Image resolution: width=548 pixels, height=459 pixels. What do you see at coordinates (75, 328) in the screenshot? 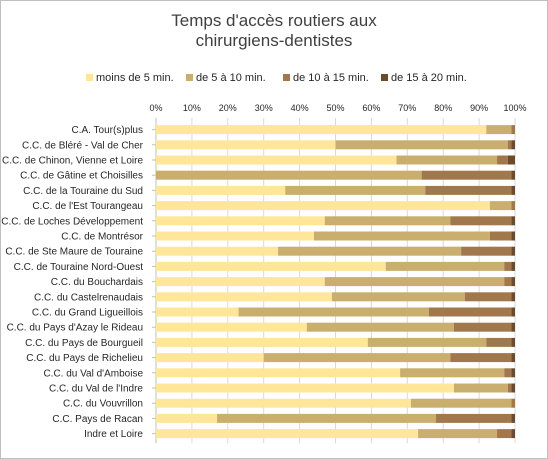
I see `category-label: C.C. du Pays d'Azay le Rideau` at bounding box center [75, 328].